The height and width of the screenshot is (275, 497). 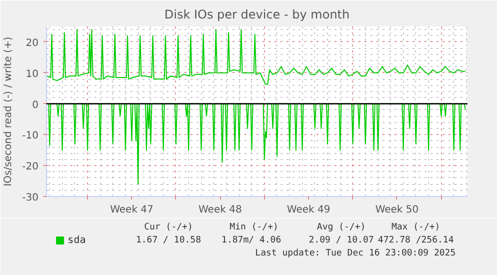 What do you see at coordinates (397, 210) in the screenshot?
I see `x-tick-label: Week 50` at bounding box center [397, 210].